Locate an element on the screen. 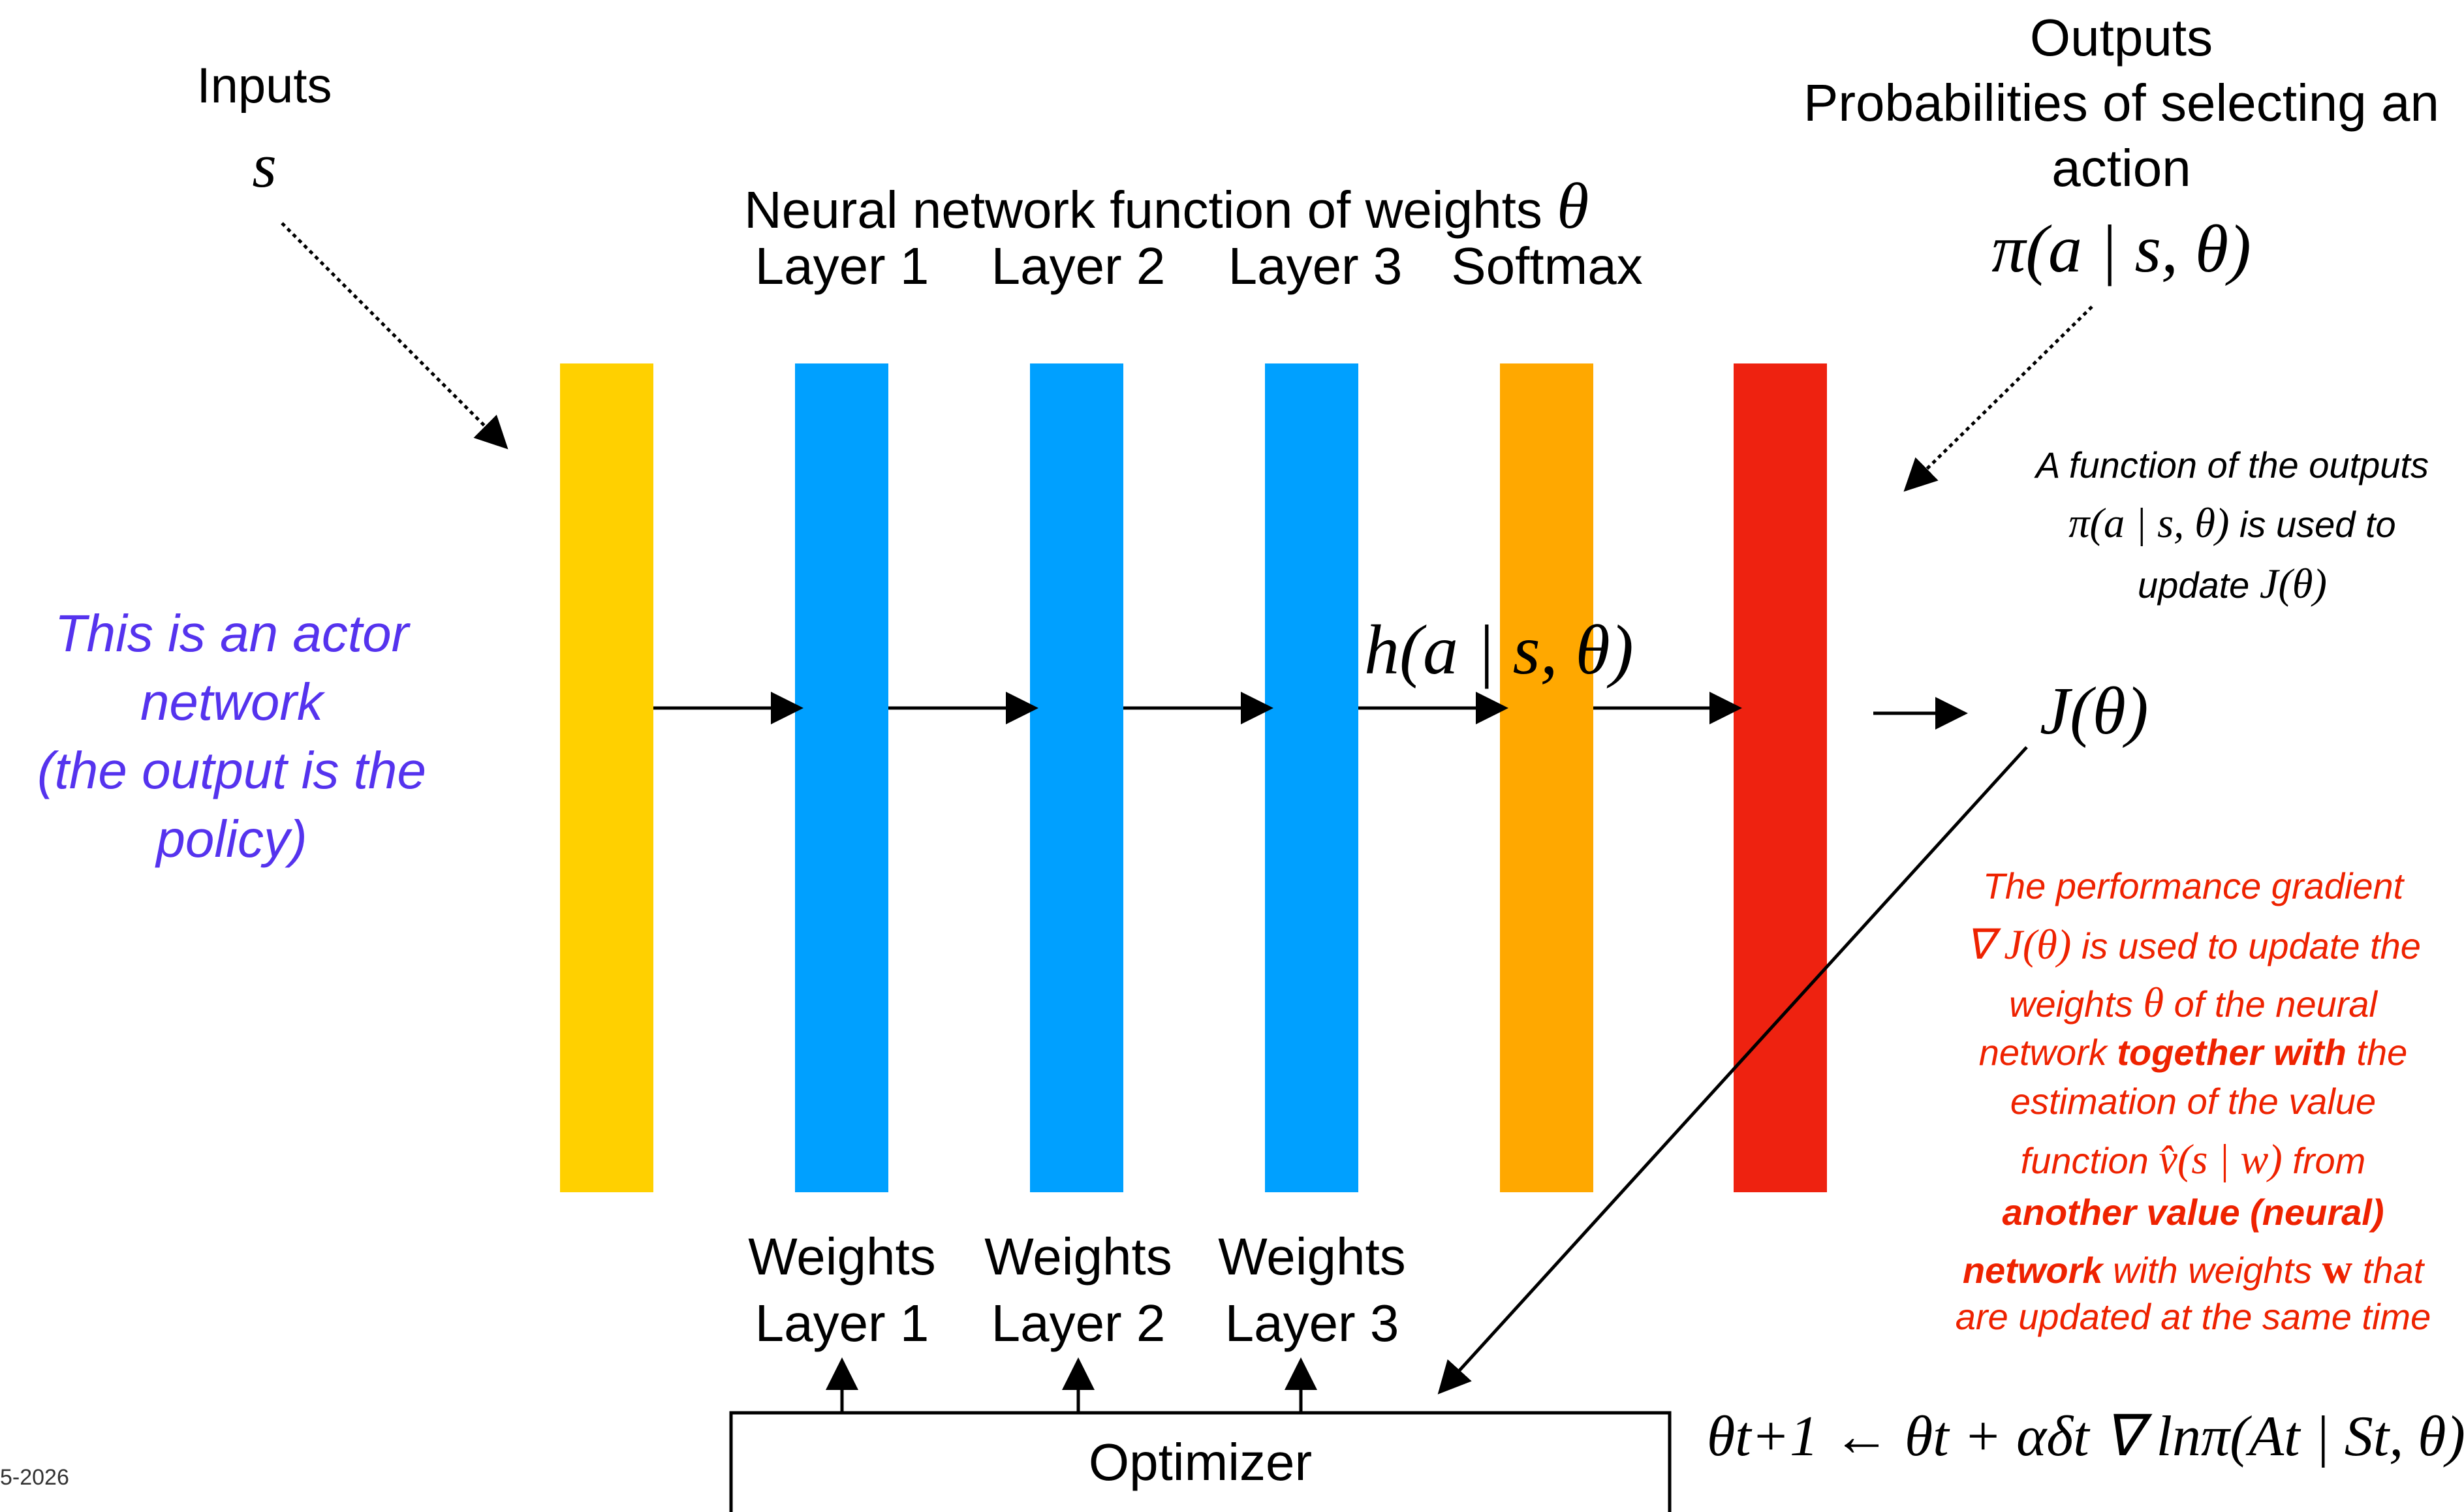  gradient-note-line-2: ∇ J(θ) is used to update the is located at coordinates (2193, 944).